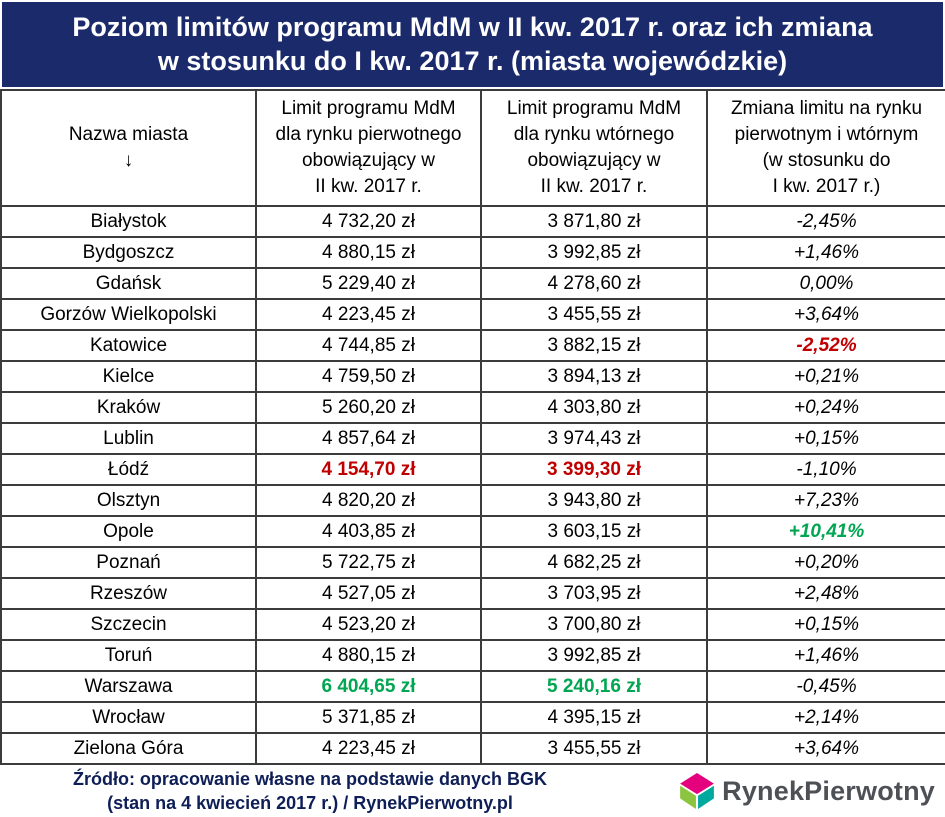 Image resolution: width=945 pixels, height=817 pixels. I want to click on city-cell: Rzeszów, so click(128, 593).